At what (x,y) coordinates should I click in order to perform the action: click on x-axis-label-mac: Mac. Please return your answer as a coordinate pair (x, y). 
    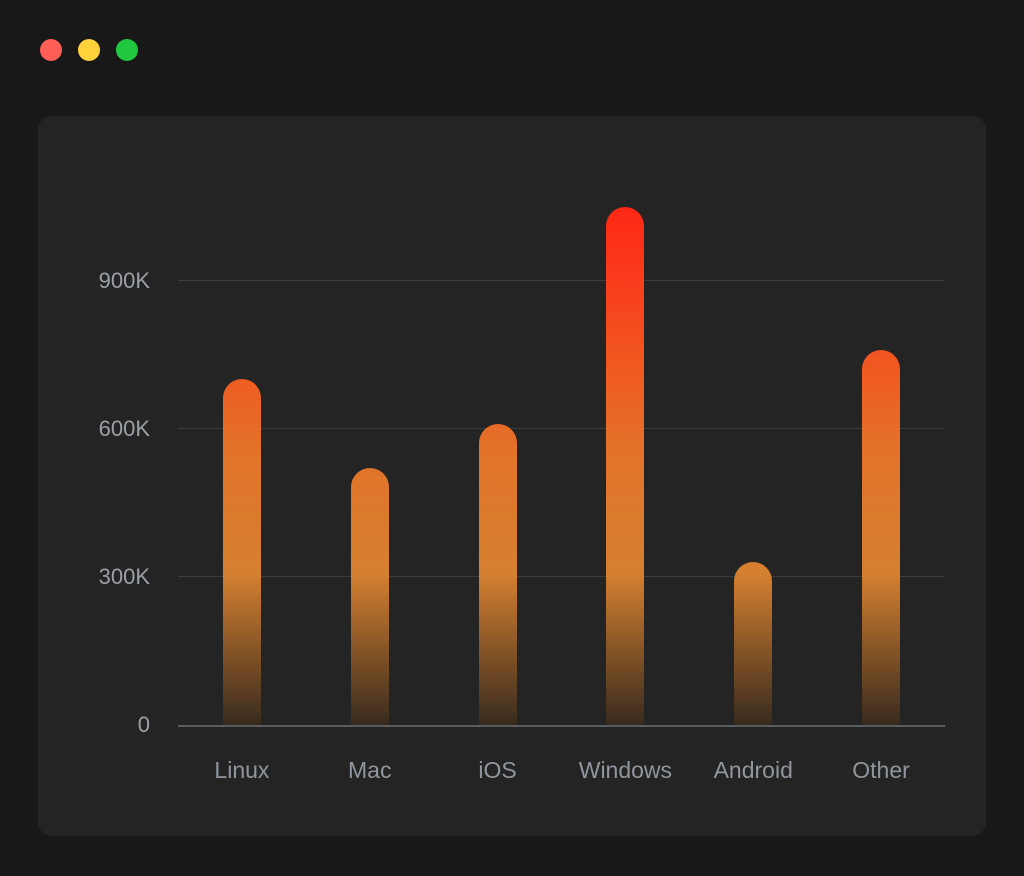
    Looking at the image, I should click on (370, 770).